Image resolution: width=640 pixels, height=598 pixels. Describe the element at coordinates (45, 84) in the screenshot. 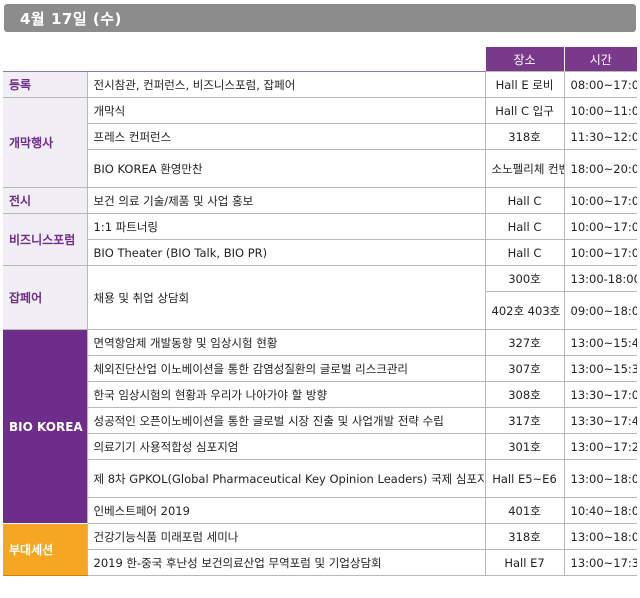

I see `category-registration: 등록` at that location.